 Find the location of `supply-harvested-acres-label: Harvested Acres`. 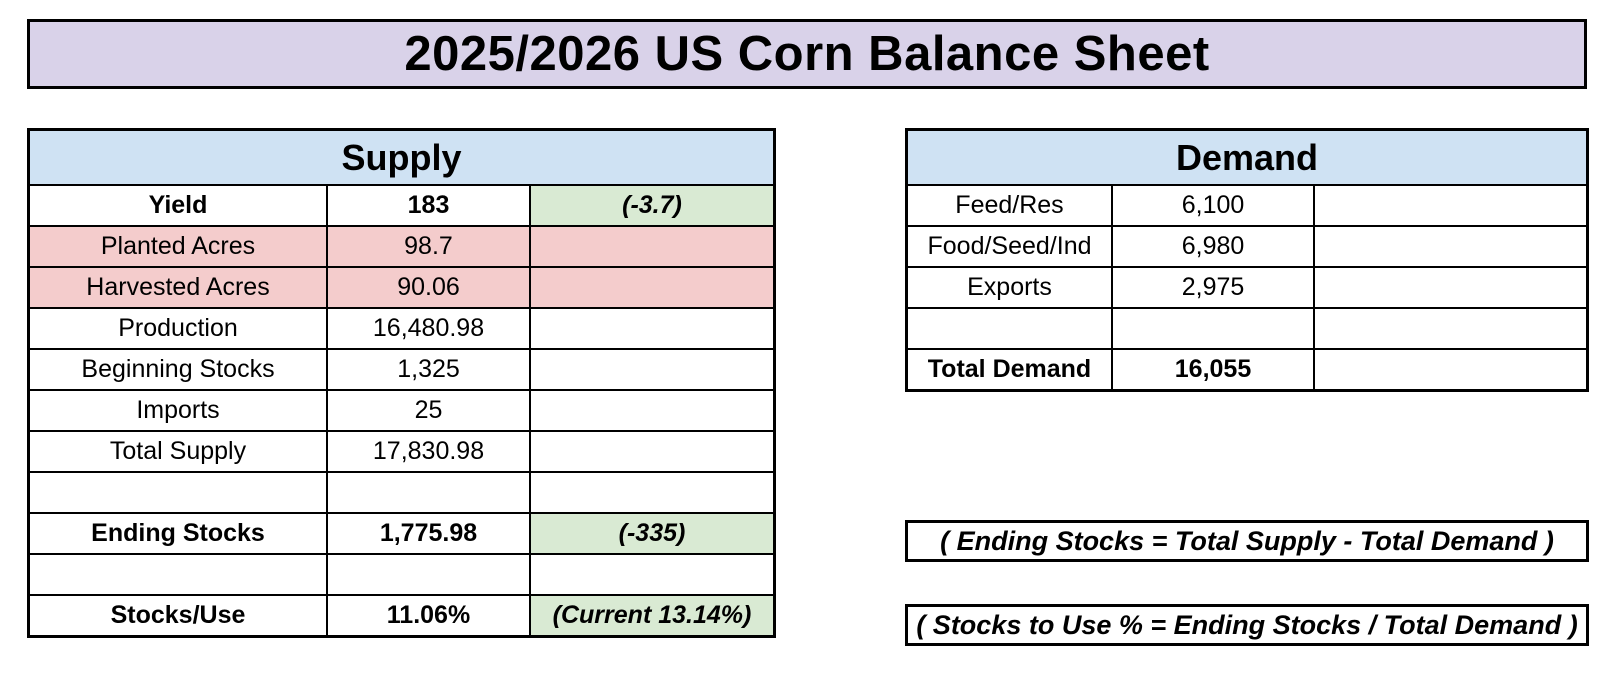

supply-harvested-acres-label: Harvested Acres is located at coordinates (178, 287).